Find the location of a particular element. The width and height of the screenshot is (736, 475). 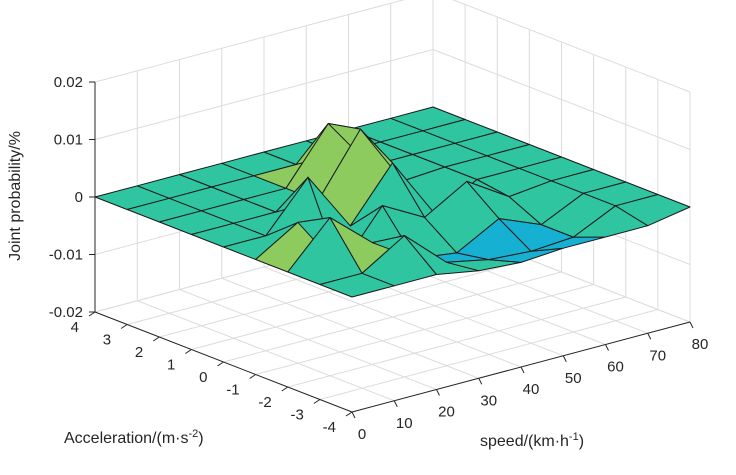

x-tick-label: 70 is located at coordinates (657, 355).